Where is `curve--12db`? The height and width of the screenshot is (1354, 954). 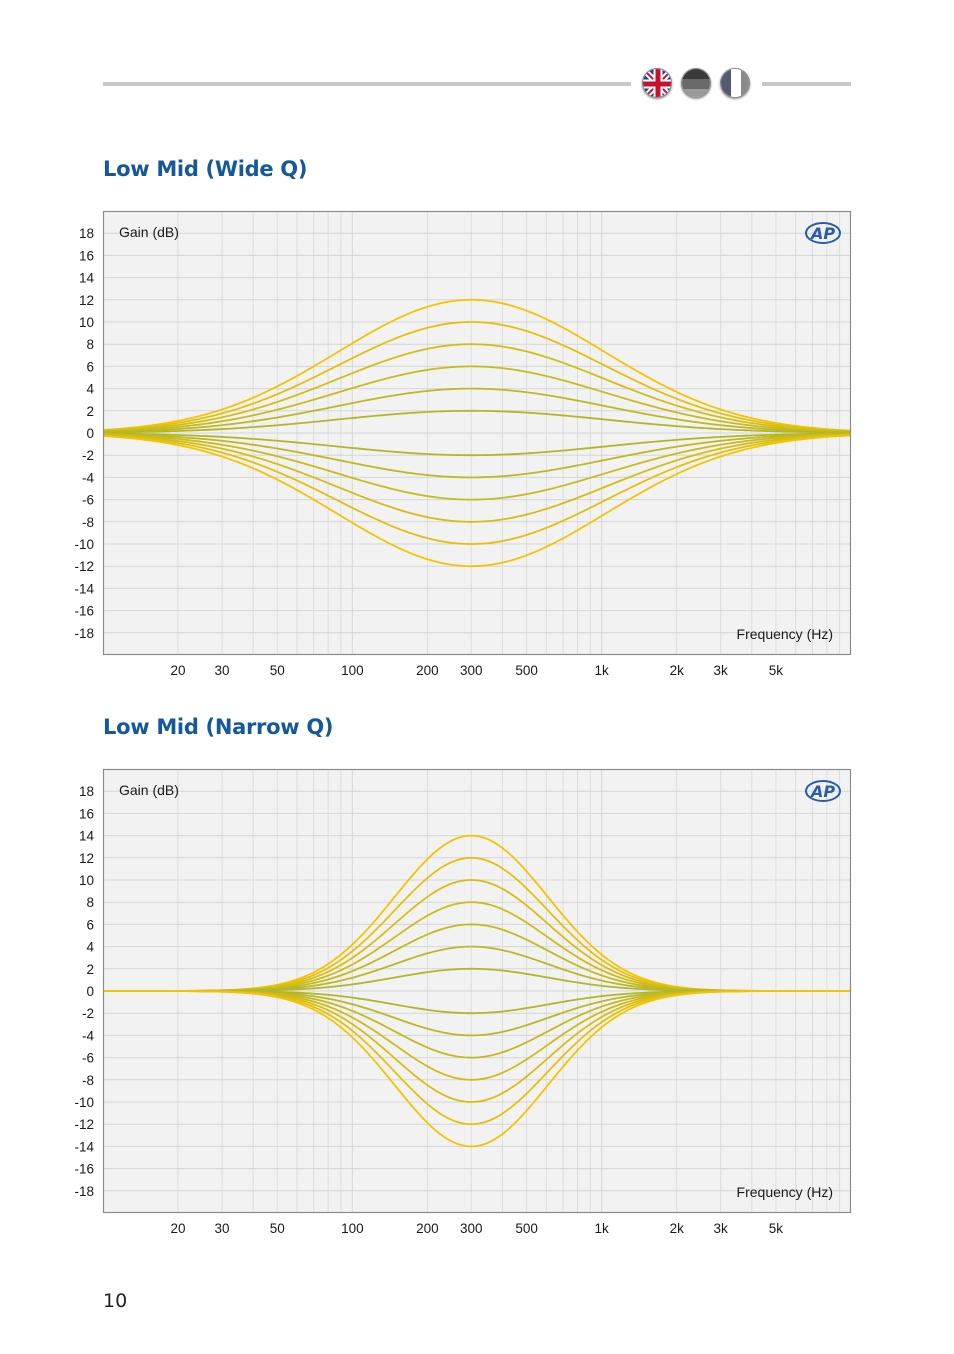 curve--12db is located at coordinates (477, 501).